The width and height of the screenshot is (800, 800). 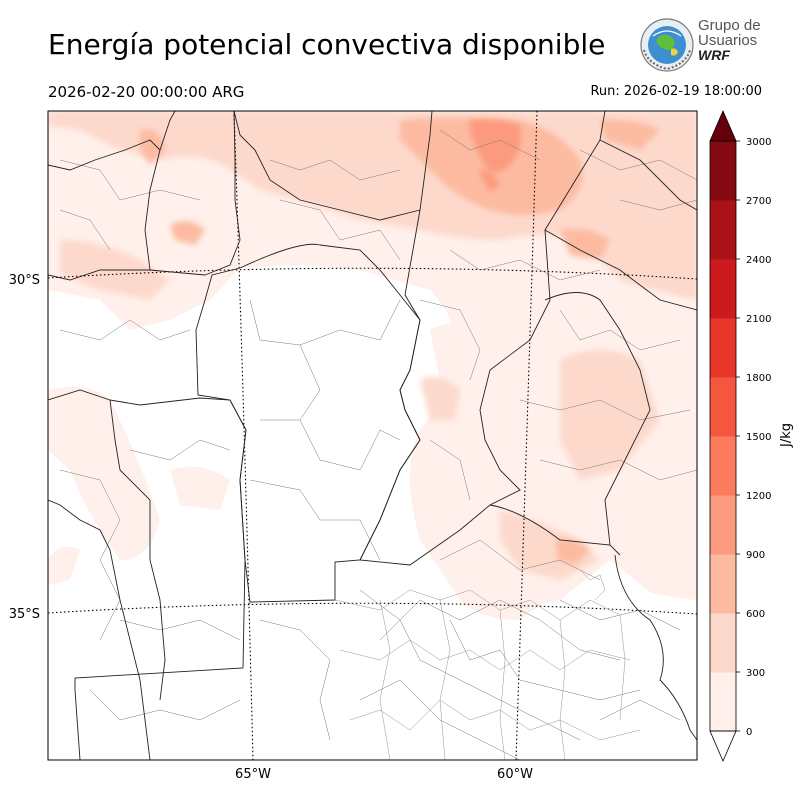 I want to click on globe-icon, so click(x=667, y=45).